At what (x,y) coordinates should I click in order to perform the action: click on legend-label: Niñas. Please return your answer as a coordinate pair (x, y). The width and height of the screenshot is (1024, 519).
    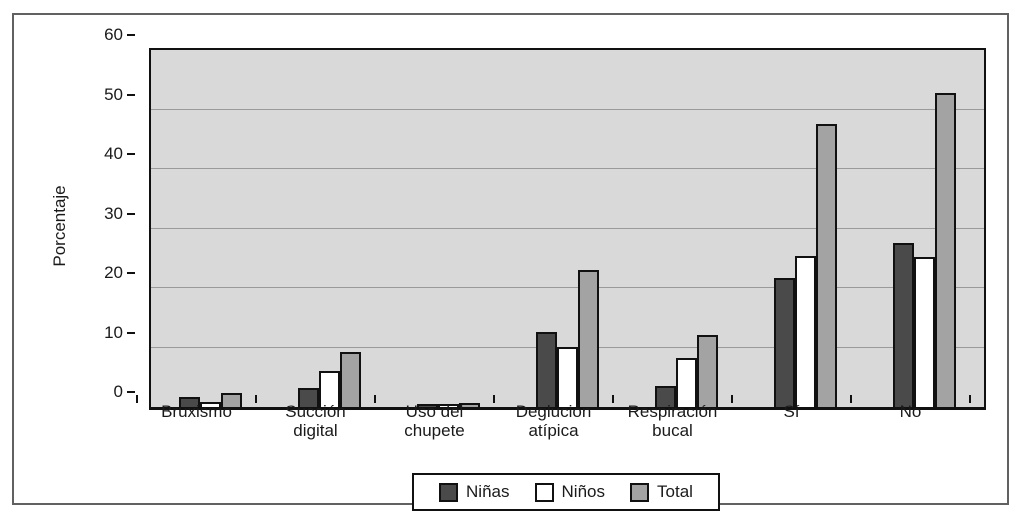
    Looking at the image, I should click on (488, 491).